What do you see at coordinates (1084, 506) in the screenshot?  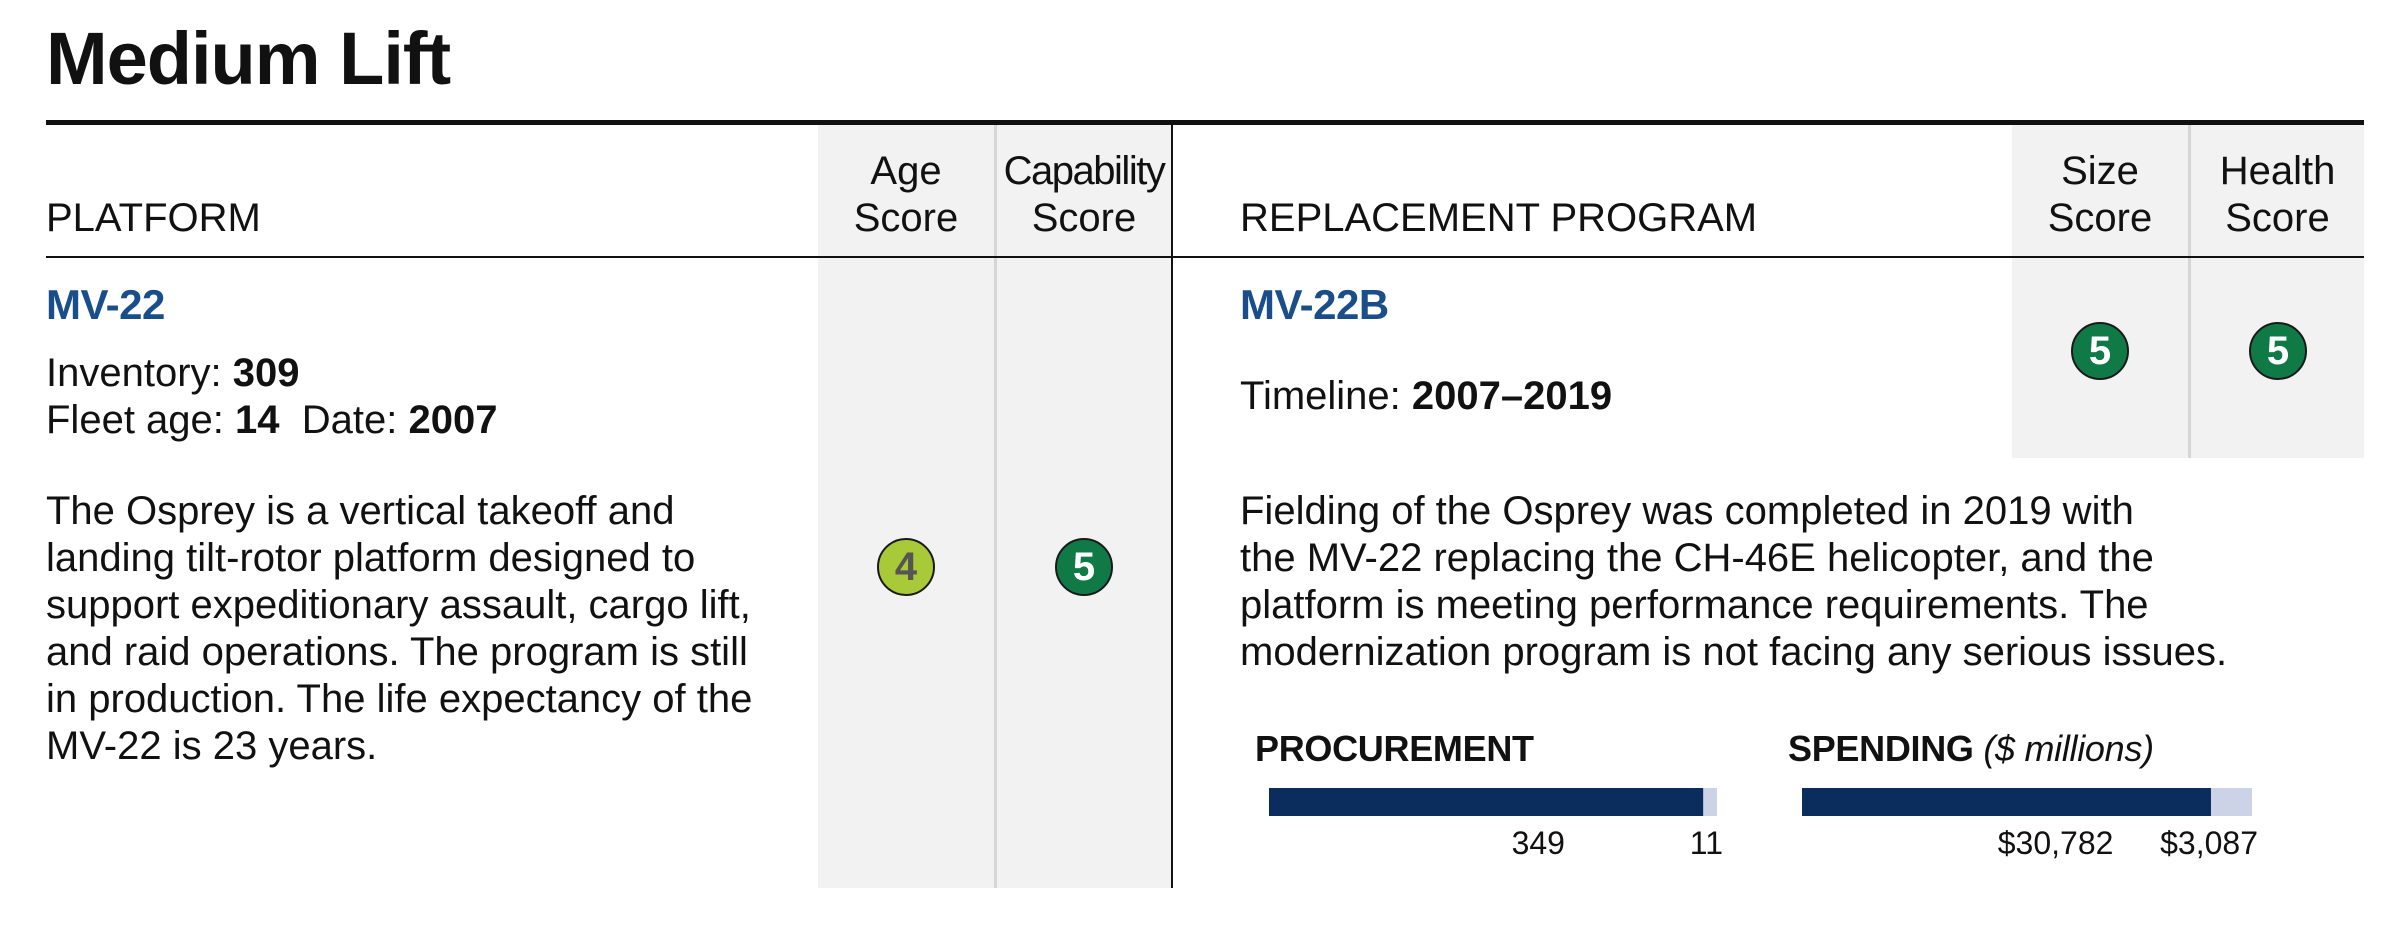 I see `capability-score-column` at bounding box center [1084, 506].